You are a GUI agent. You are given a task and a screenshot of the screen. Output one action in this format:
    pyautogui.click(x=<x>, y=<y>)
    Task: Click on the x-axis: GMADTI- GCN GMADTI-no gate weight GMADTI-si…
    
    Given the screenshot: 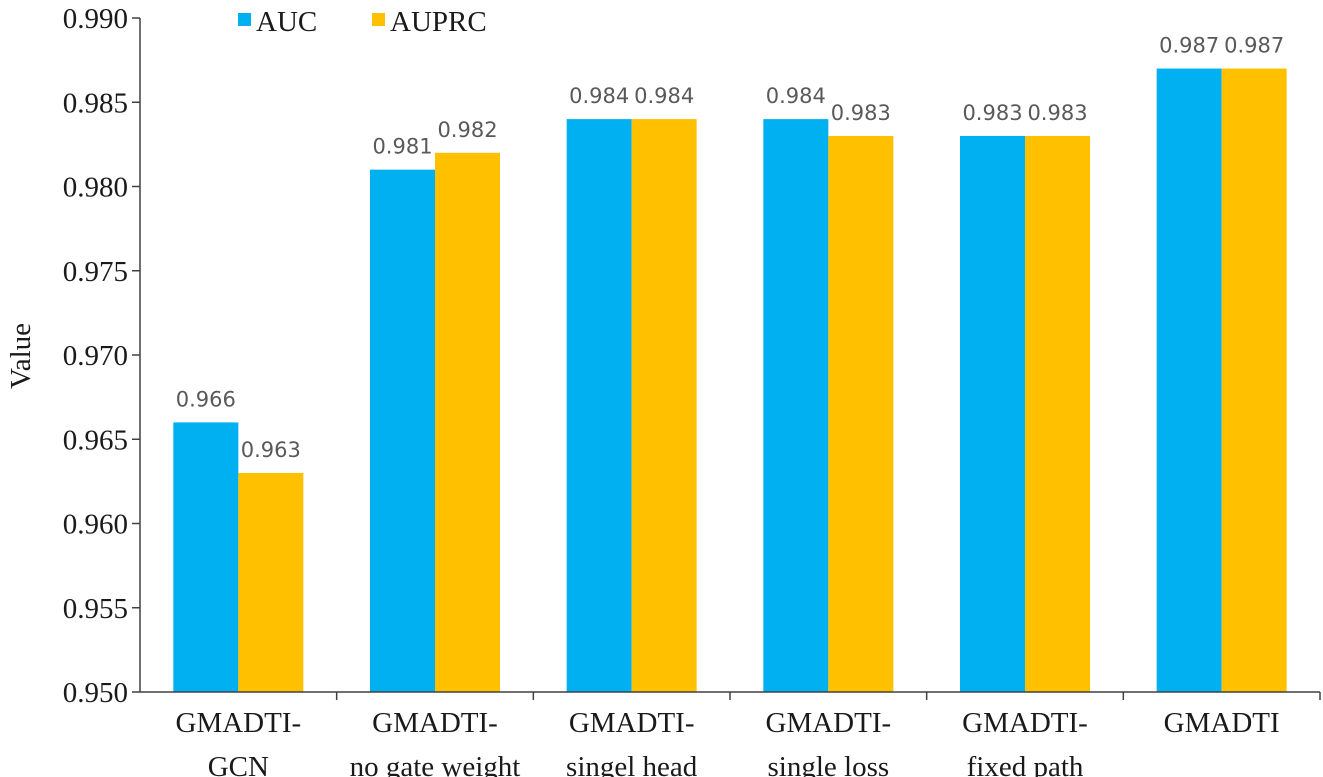 What is the action you would take?
    pyautogui.click(x=730, y=734)
    